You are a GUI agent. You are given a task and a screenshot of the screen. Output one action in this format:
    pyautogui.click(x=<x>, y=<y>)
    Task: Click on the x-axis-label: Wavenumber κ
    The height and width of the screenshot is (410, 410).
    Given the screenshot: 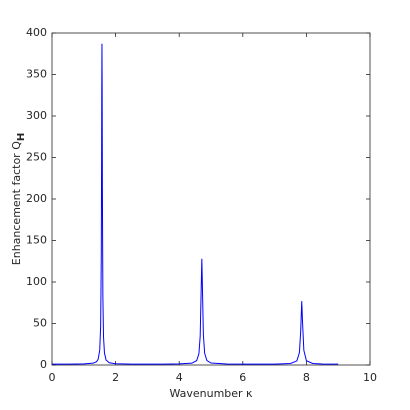 What is the action you would take?
    pyautogui.click(x=211, y=393)
    